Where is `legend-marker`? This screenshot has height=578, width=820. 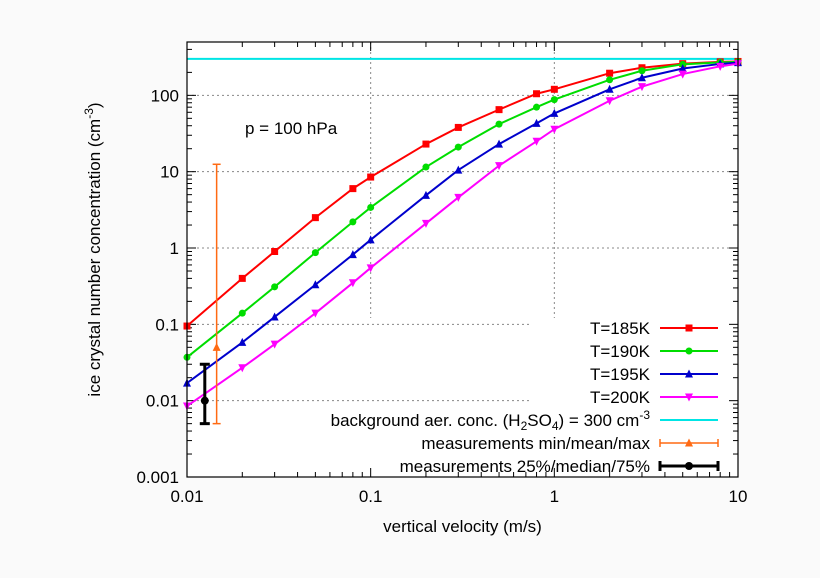 legend-marker is located at coordinates (689, 466).